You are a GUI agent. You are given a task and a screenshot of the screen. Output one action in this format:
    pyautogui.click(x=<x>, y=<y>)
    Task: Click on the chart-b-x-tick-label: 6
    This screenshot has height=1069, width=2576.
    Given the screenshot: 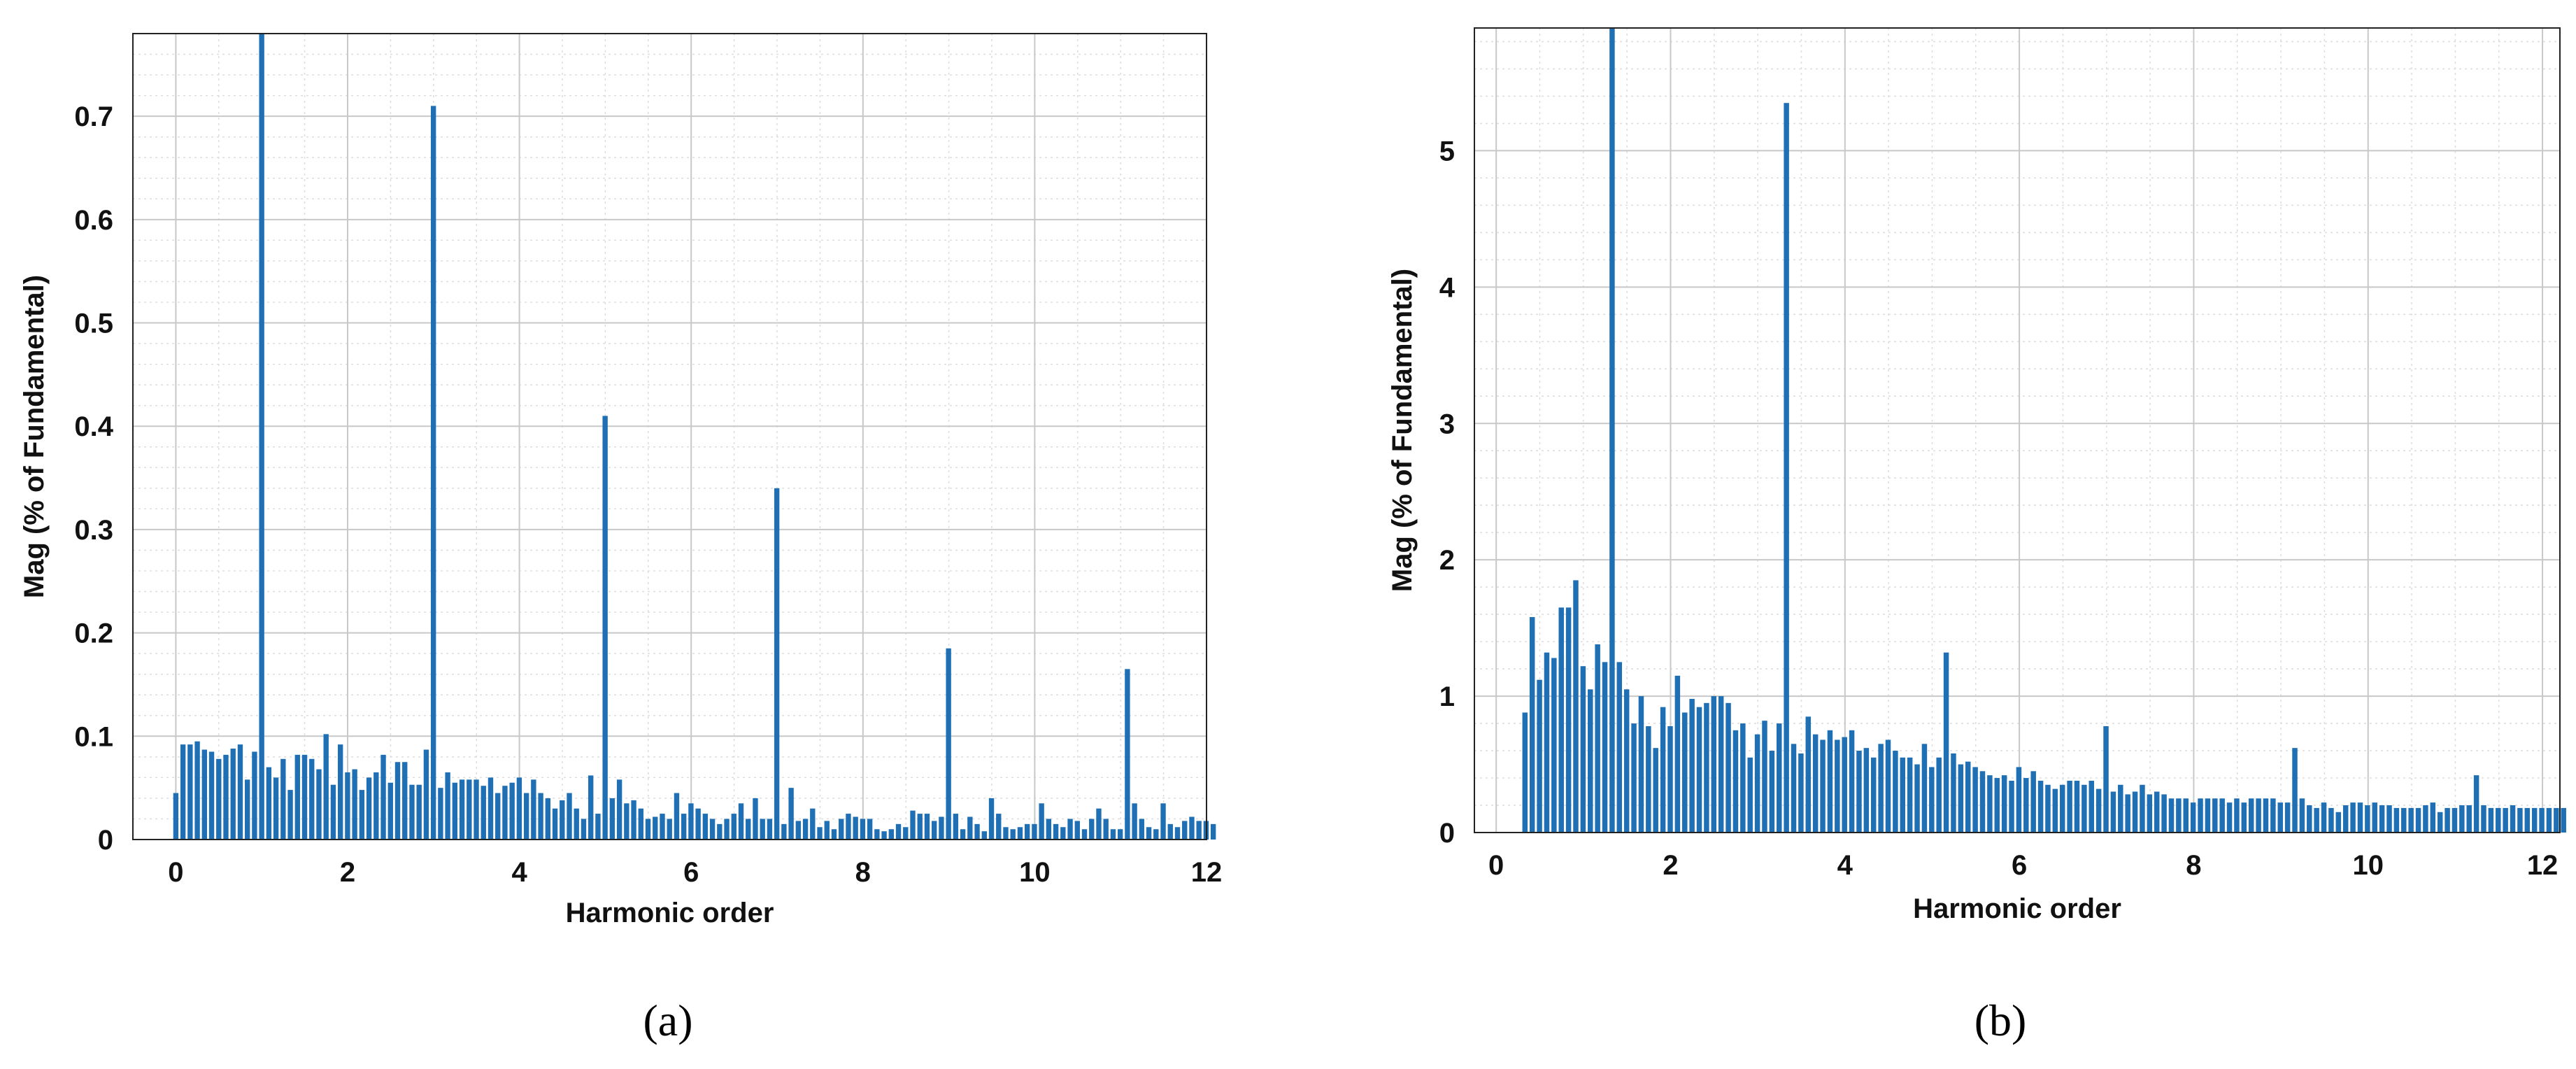 What is the action you would take?
    pyautogui.click(x=2019, y=865)
    